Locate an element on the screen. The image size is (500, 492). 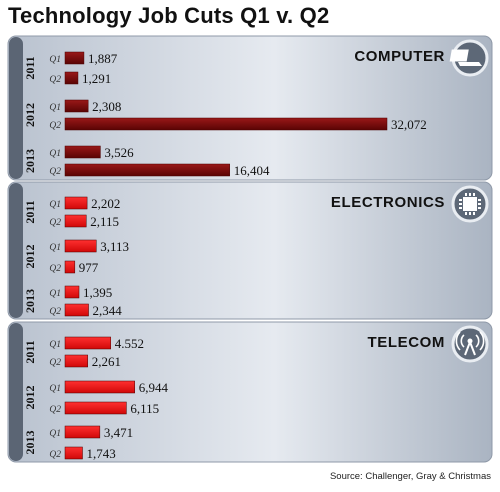
value-label: 3,471 is located at coordinates (118, 432).